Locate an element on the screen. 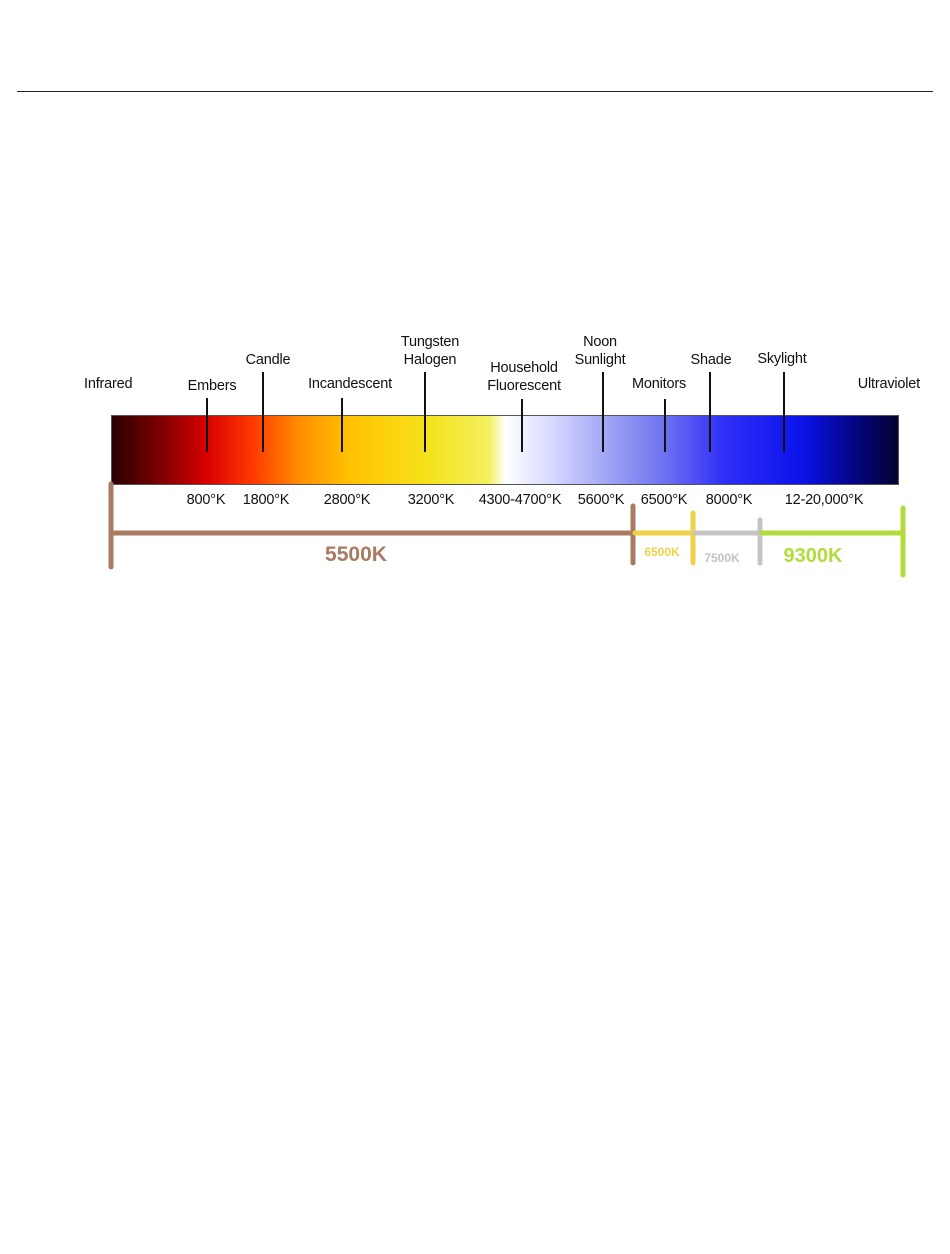 The width and height of the screenshot is (950, 1254). color-temperature-spectrum-bar is located at coordinates (505, 450).